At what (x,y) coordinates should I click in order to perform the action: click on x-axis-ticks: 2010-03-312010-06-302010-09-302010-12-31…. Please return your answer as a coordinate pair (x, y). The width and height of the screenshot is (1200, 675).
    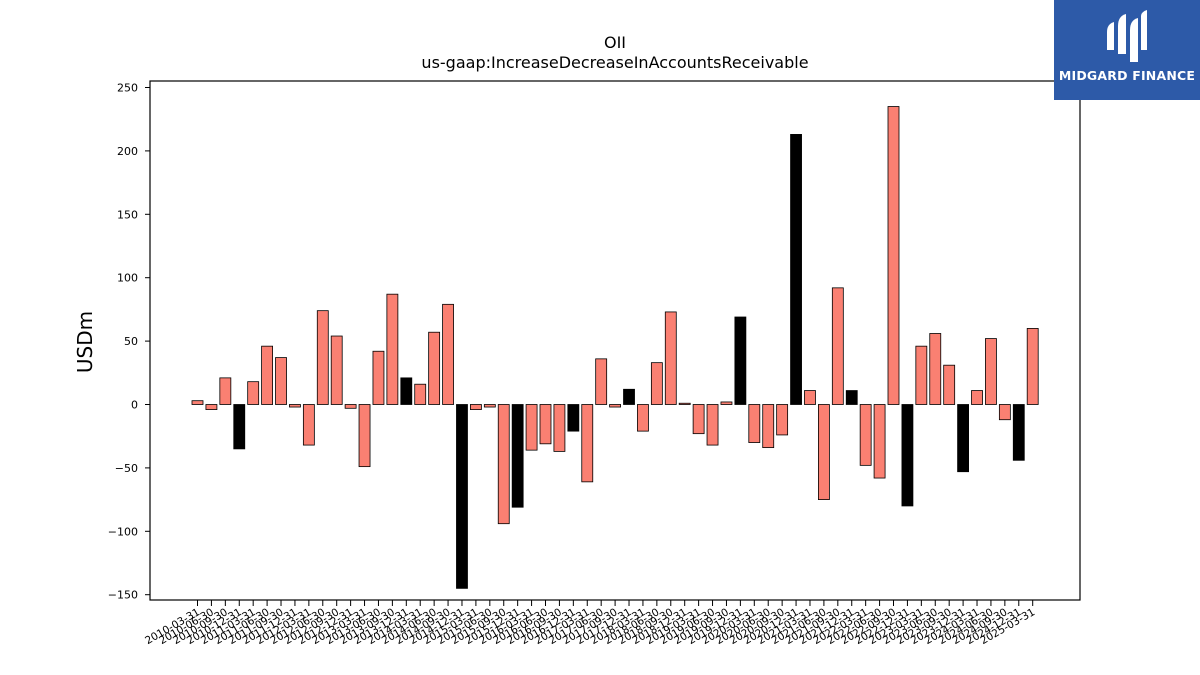
    Looking at the image, I should click on (590, 623).